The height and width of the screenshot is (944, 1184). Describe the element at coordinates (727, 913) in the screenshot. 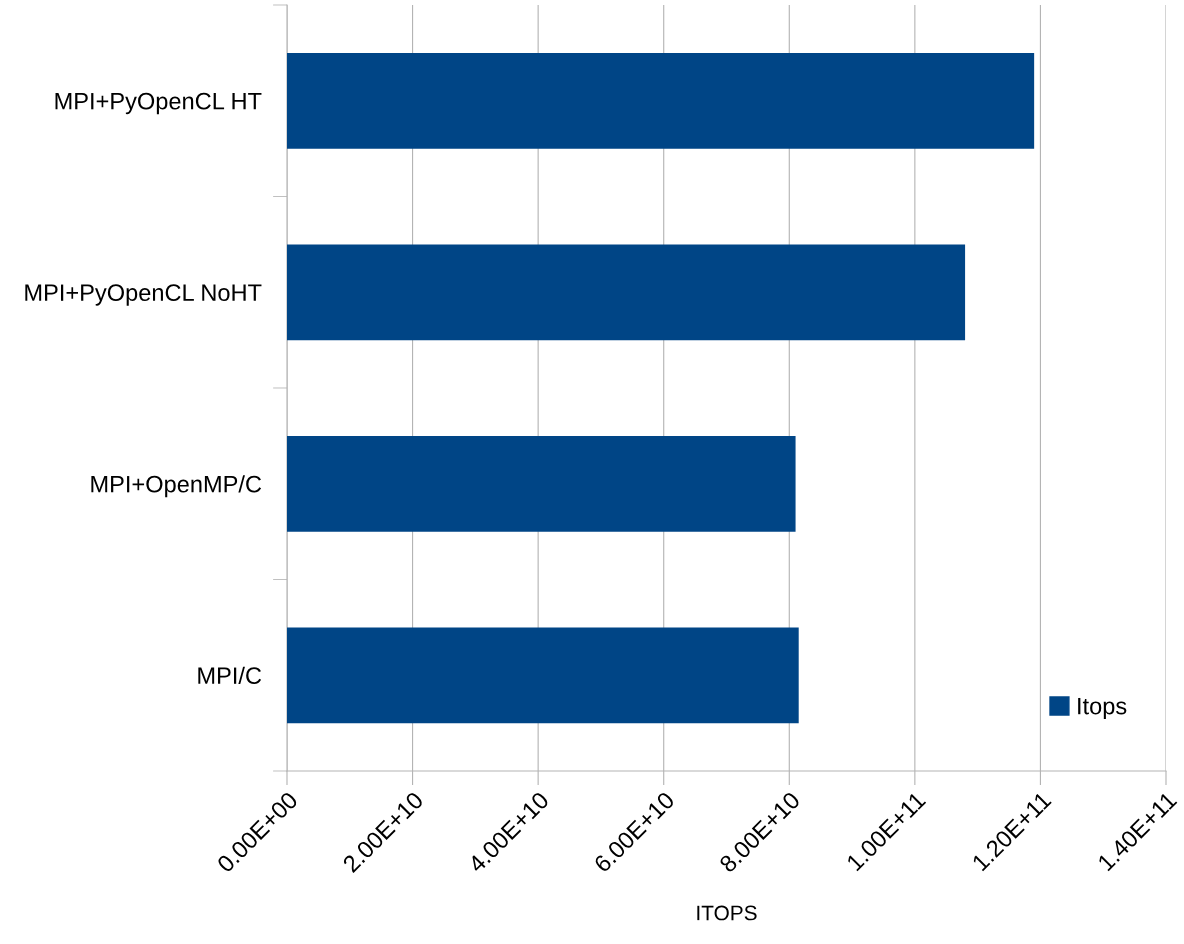

I see `x-axis-title: ITOPS` at that location.